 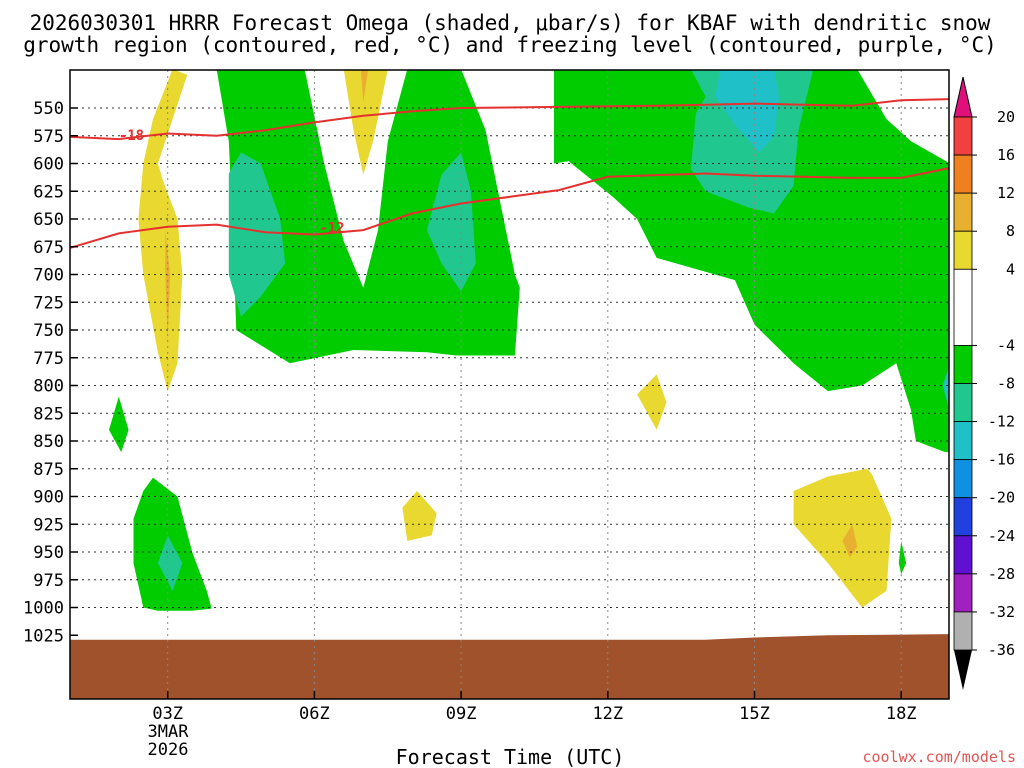 What do you see at coordinates (48, 303) in the screenshot?
I see `y-tick-label-725: 725` at bounding box center [48, 303].